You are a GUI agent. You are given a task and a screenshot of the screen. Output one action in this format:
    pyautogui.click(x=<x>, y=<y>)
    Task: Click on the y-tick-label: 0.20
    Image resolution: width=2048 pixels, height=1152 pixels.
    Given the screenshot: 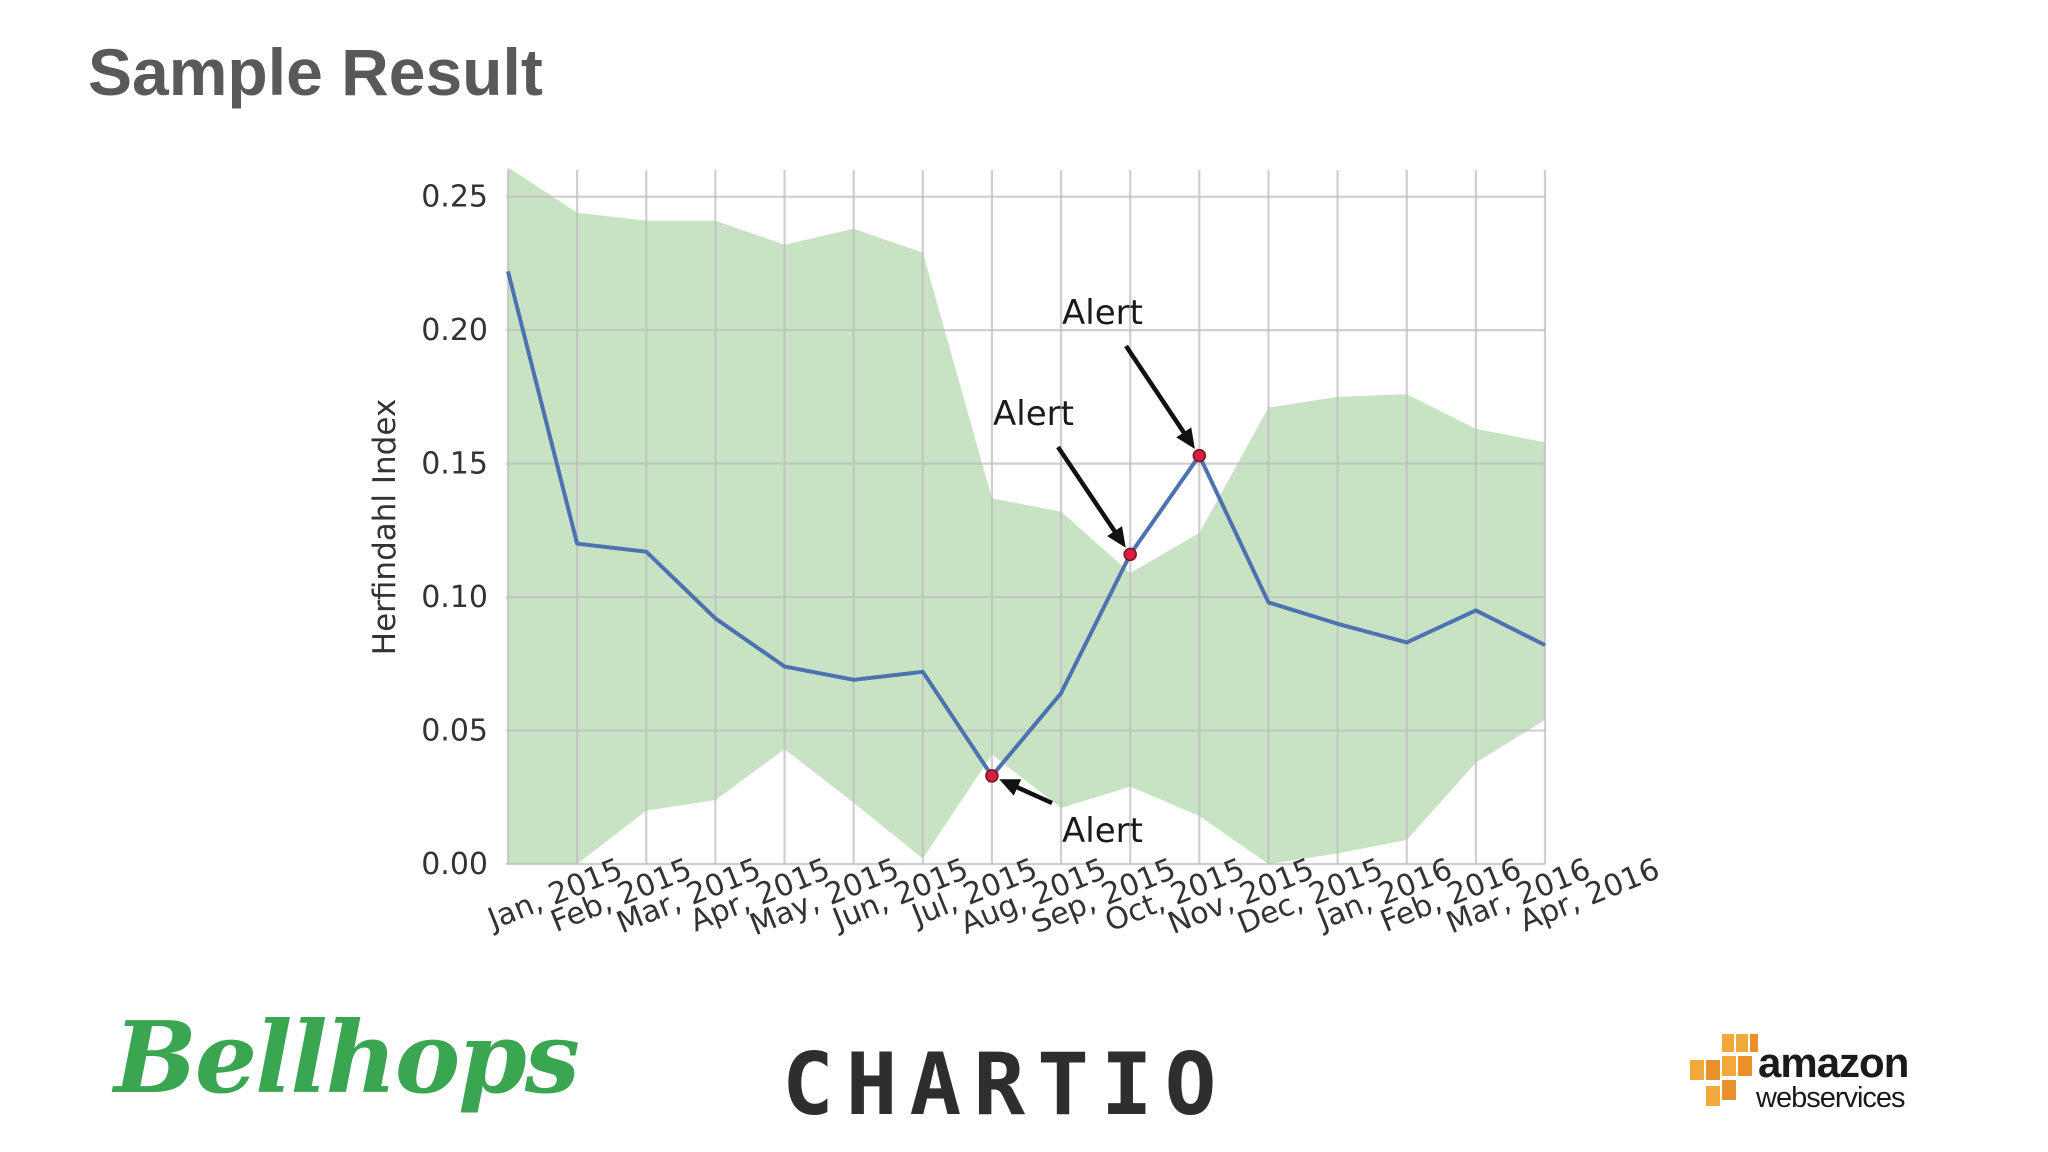 What is the action you would take?
    pyautogui.click(x=454, y=330)
    